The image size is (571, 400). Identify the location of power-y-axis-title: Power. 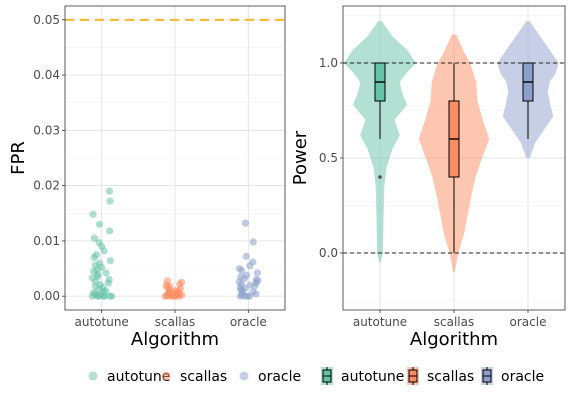
(300, 157).